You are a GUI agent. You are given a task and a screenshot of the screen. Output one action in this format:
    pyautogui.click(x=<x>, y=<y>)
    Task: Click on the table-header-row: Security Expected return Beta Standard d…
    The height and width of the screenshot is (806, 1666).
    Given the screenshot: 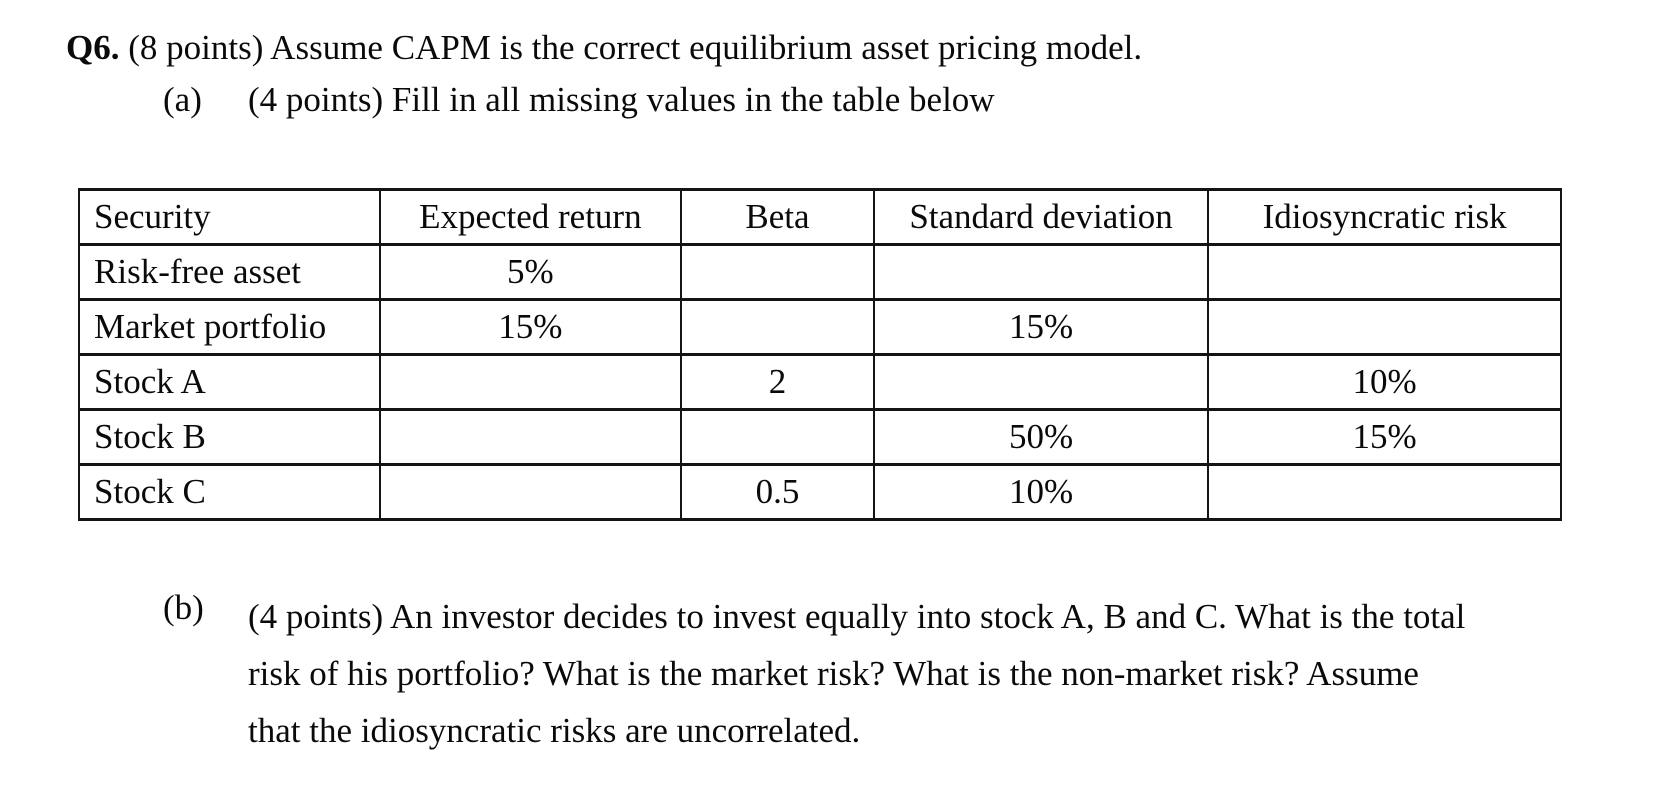 What is the action you would take?
    pyautogui.click(x=820, y=217)
    